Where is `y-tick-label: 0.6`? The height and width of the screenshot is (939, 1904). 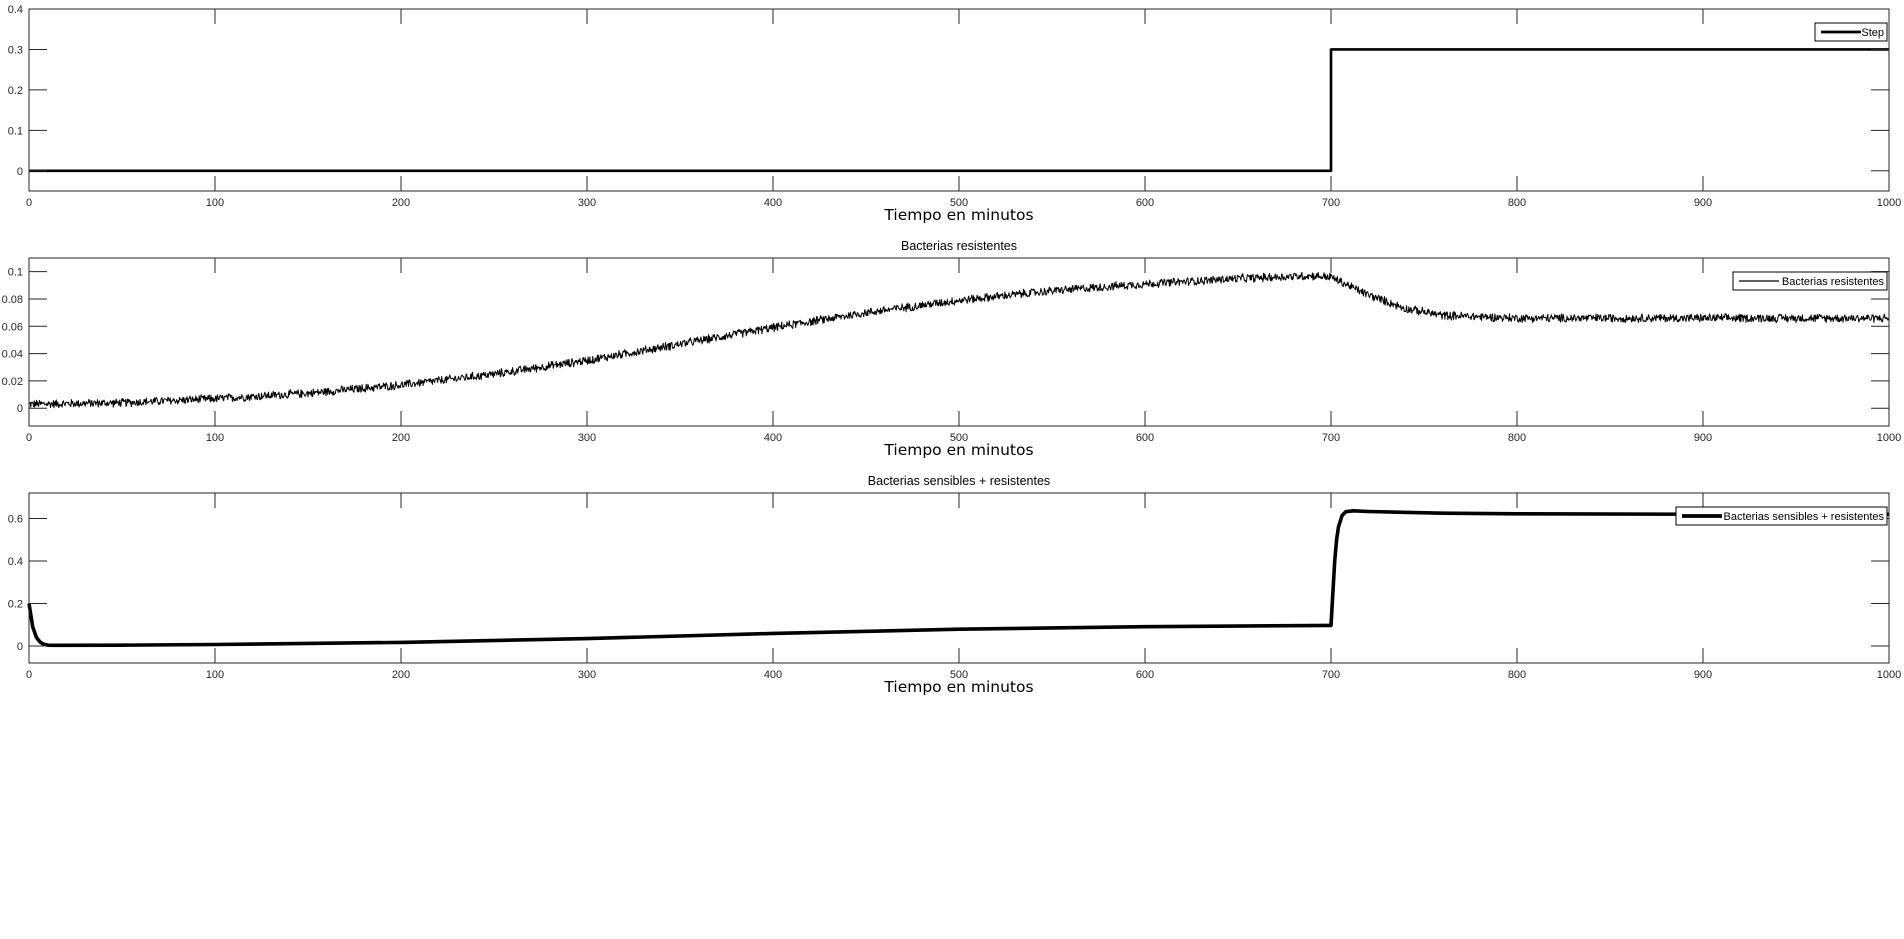 y-tick-label: 0.6 is located at coordinates (15, 520).